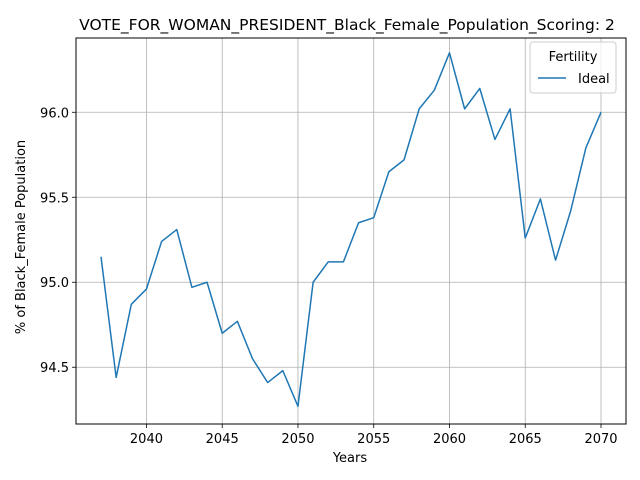 This screenshot has width=640, height=480. Describe the element at coordinates (222, 439) in the screenshot. I see `x-tick-label: 2045` at that location.